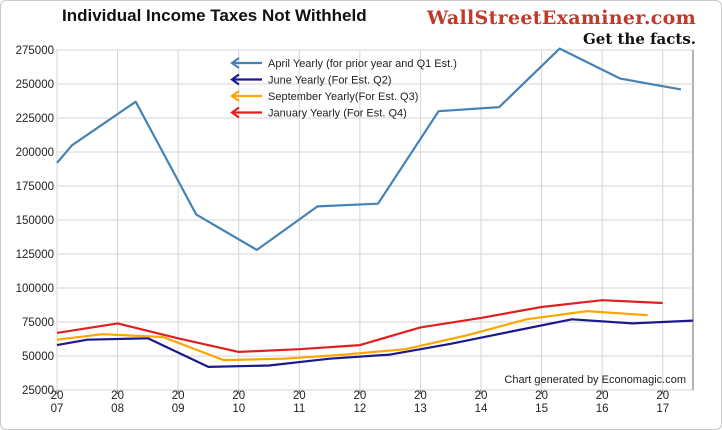 Image resolution: width=722 pixels, height=430 pixels. What do you see at coordinates (602, 409) in the screenshot?
I see `x-tick-label-bottom: 16` at bounding box center [602, 409].